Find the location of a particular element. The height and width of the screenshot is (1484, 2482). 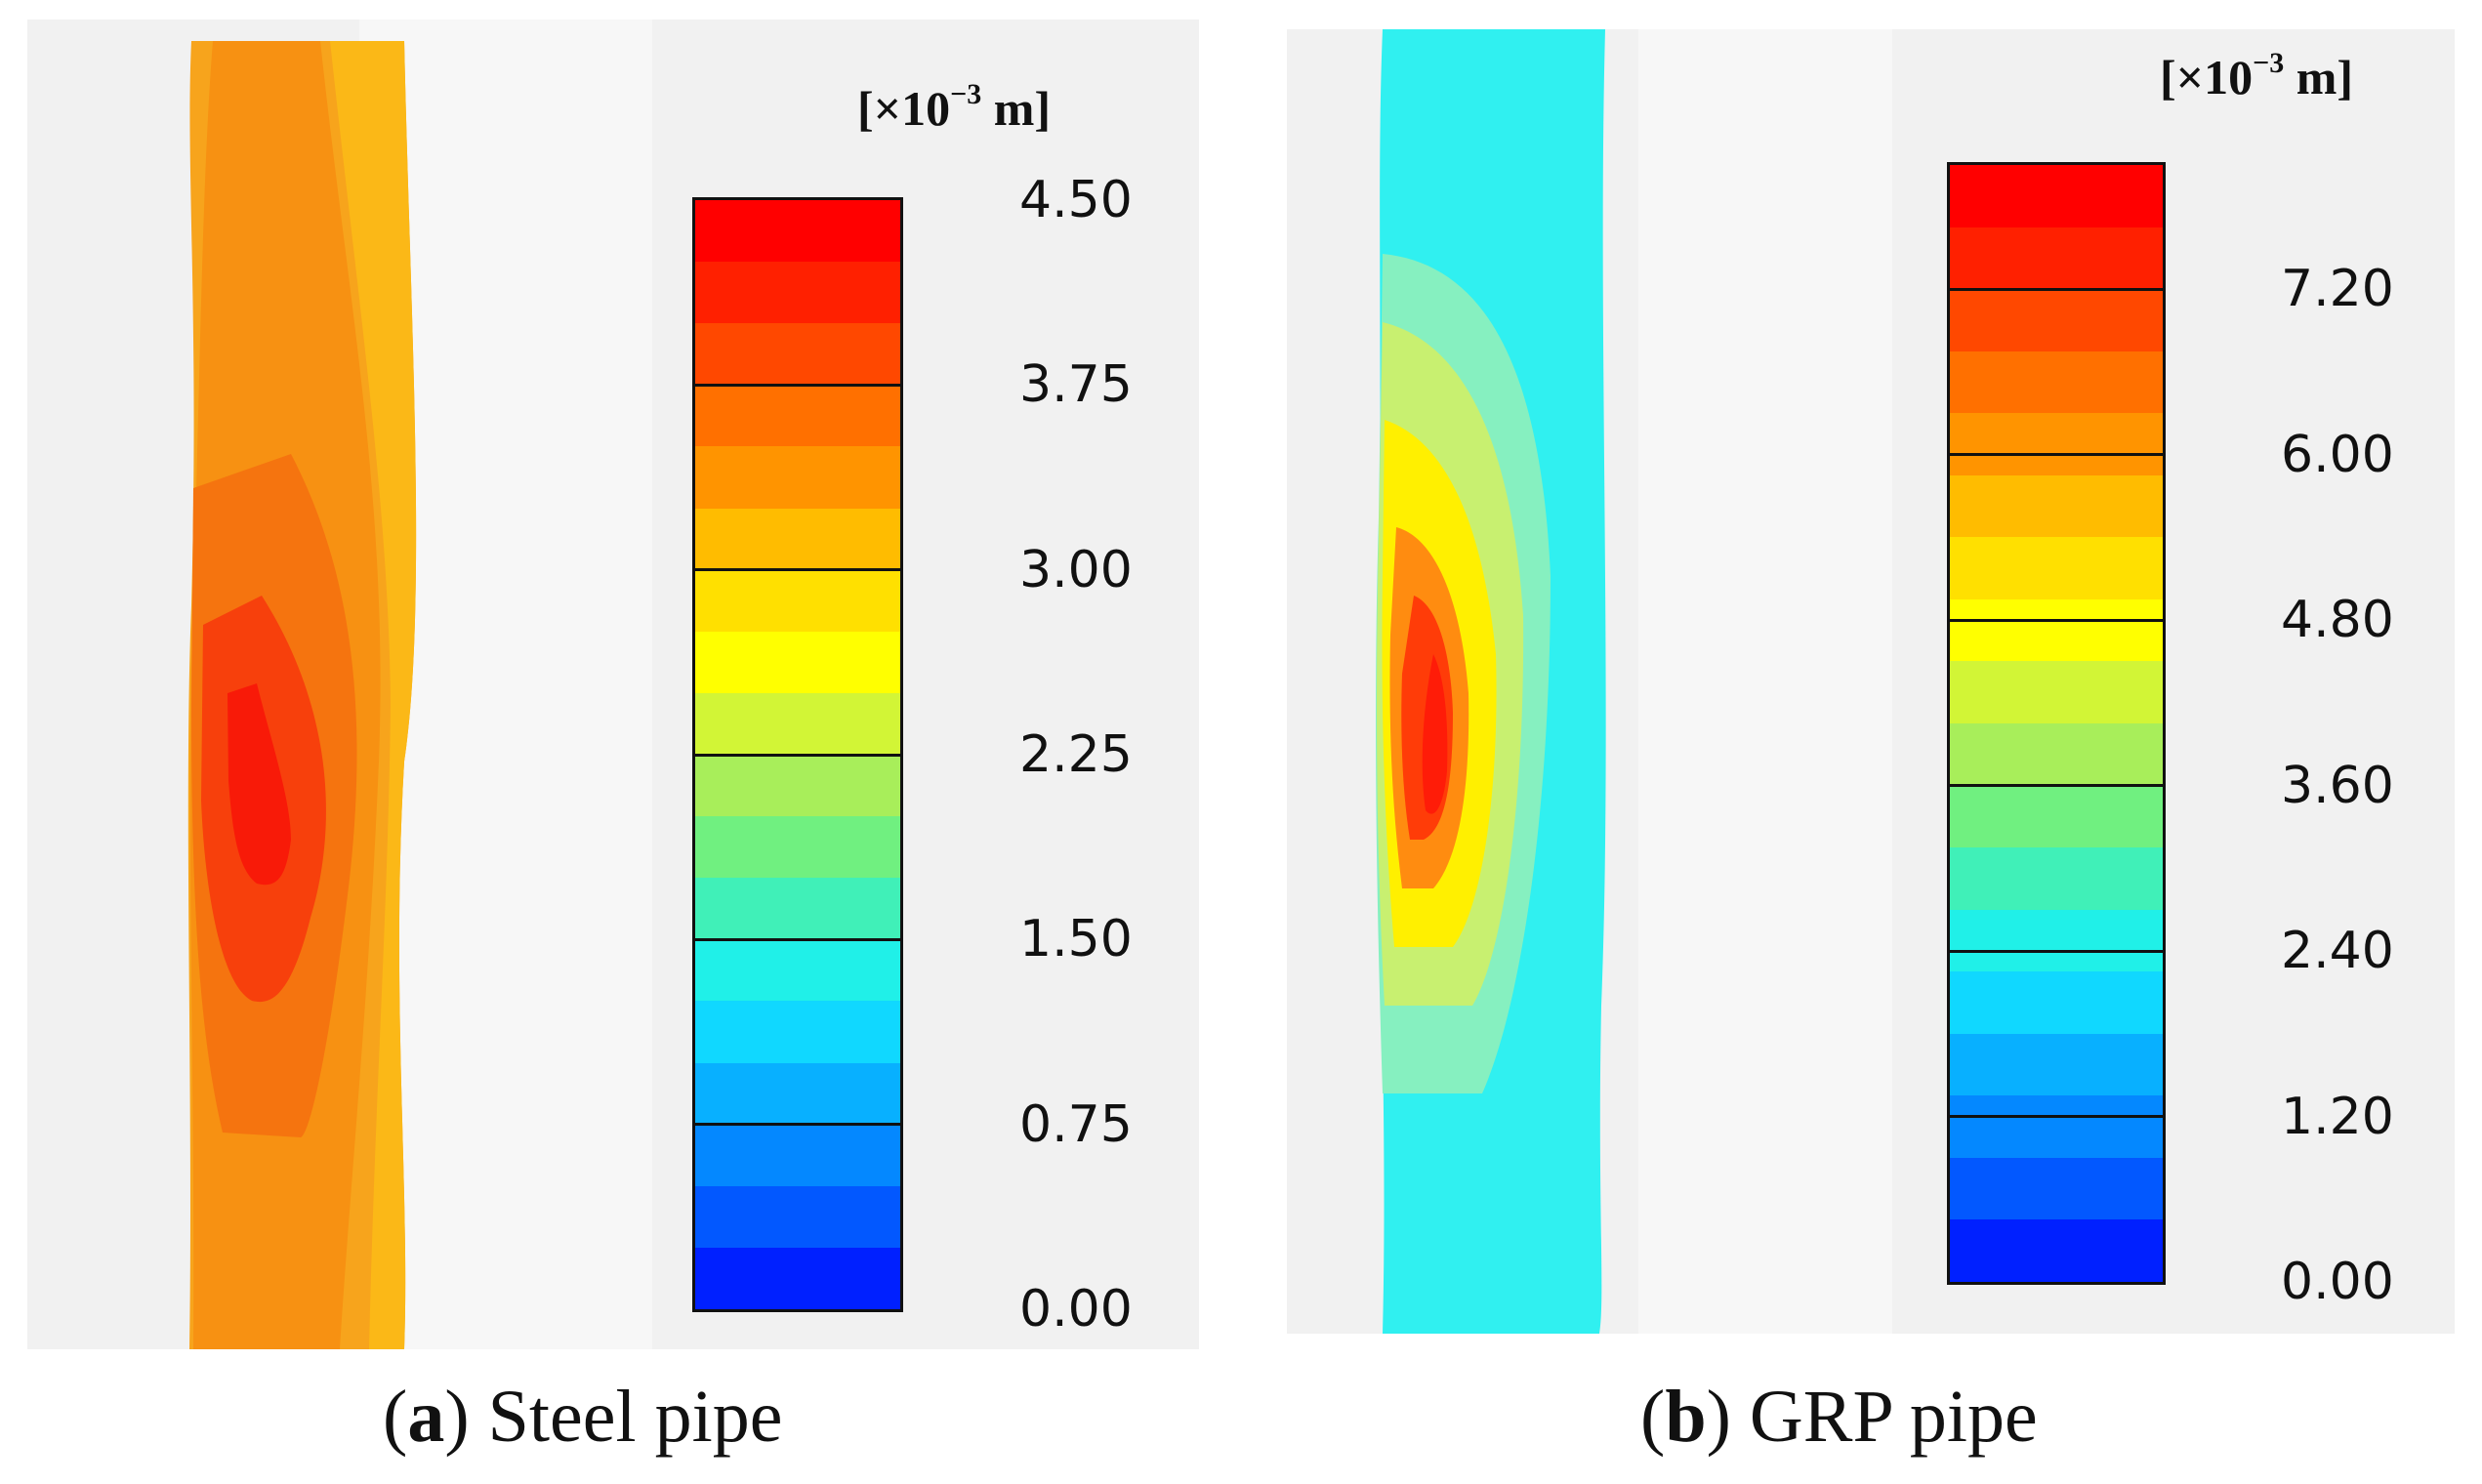

pipe-edge-band is located at coordinates (373, 695).